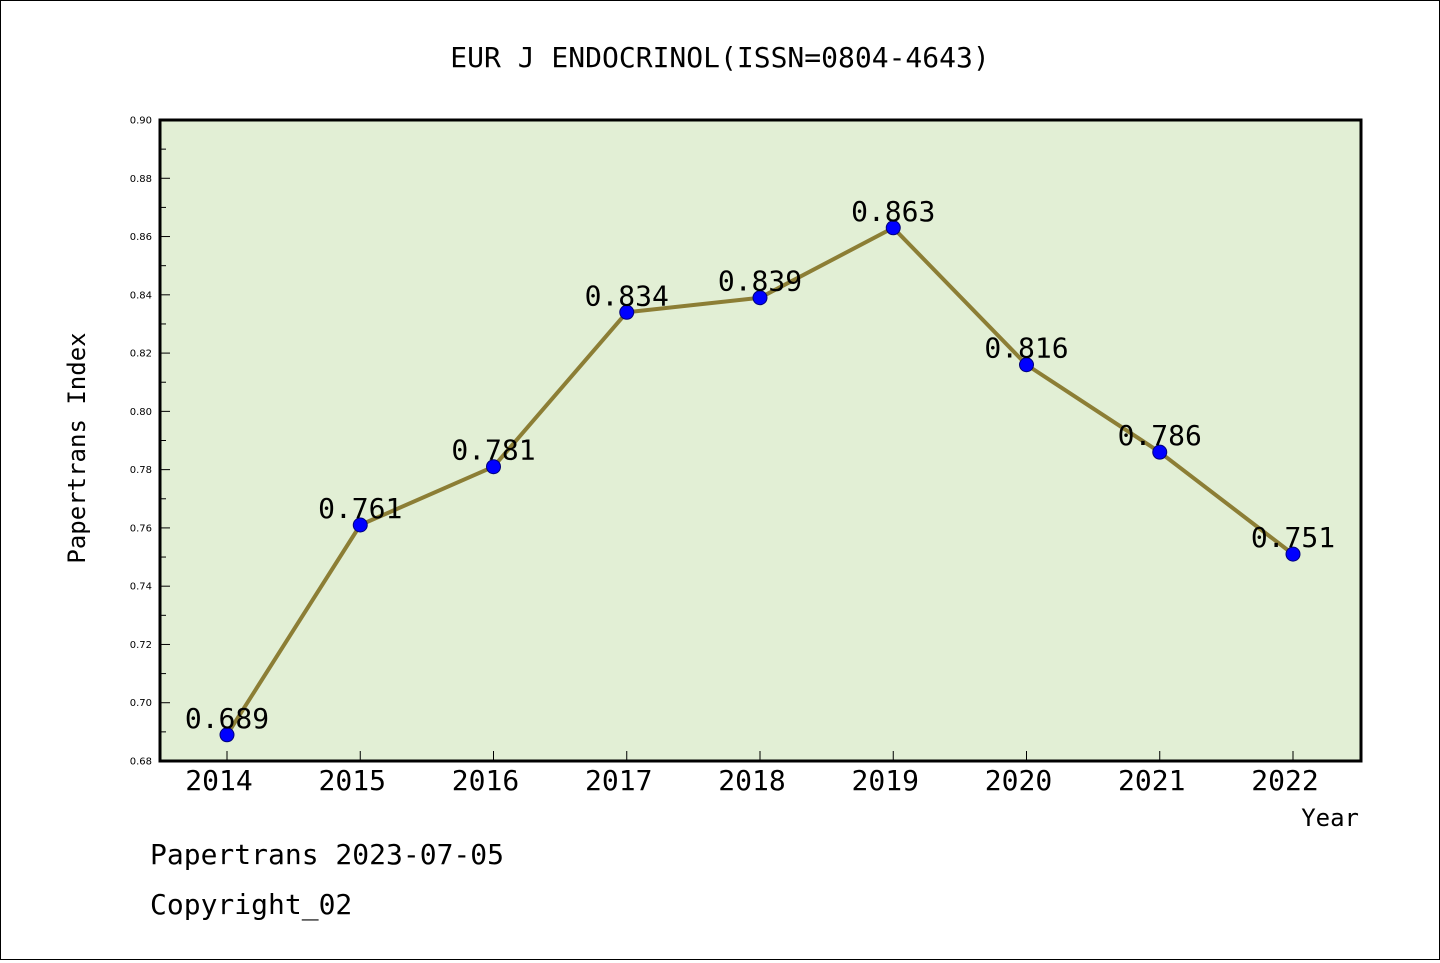 This screenshot has width=1440, height=963. I want to click on y-tick-label: 0.70, so click(141, 703).